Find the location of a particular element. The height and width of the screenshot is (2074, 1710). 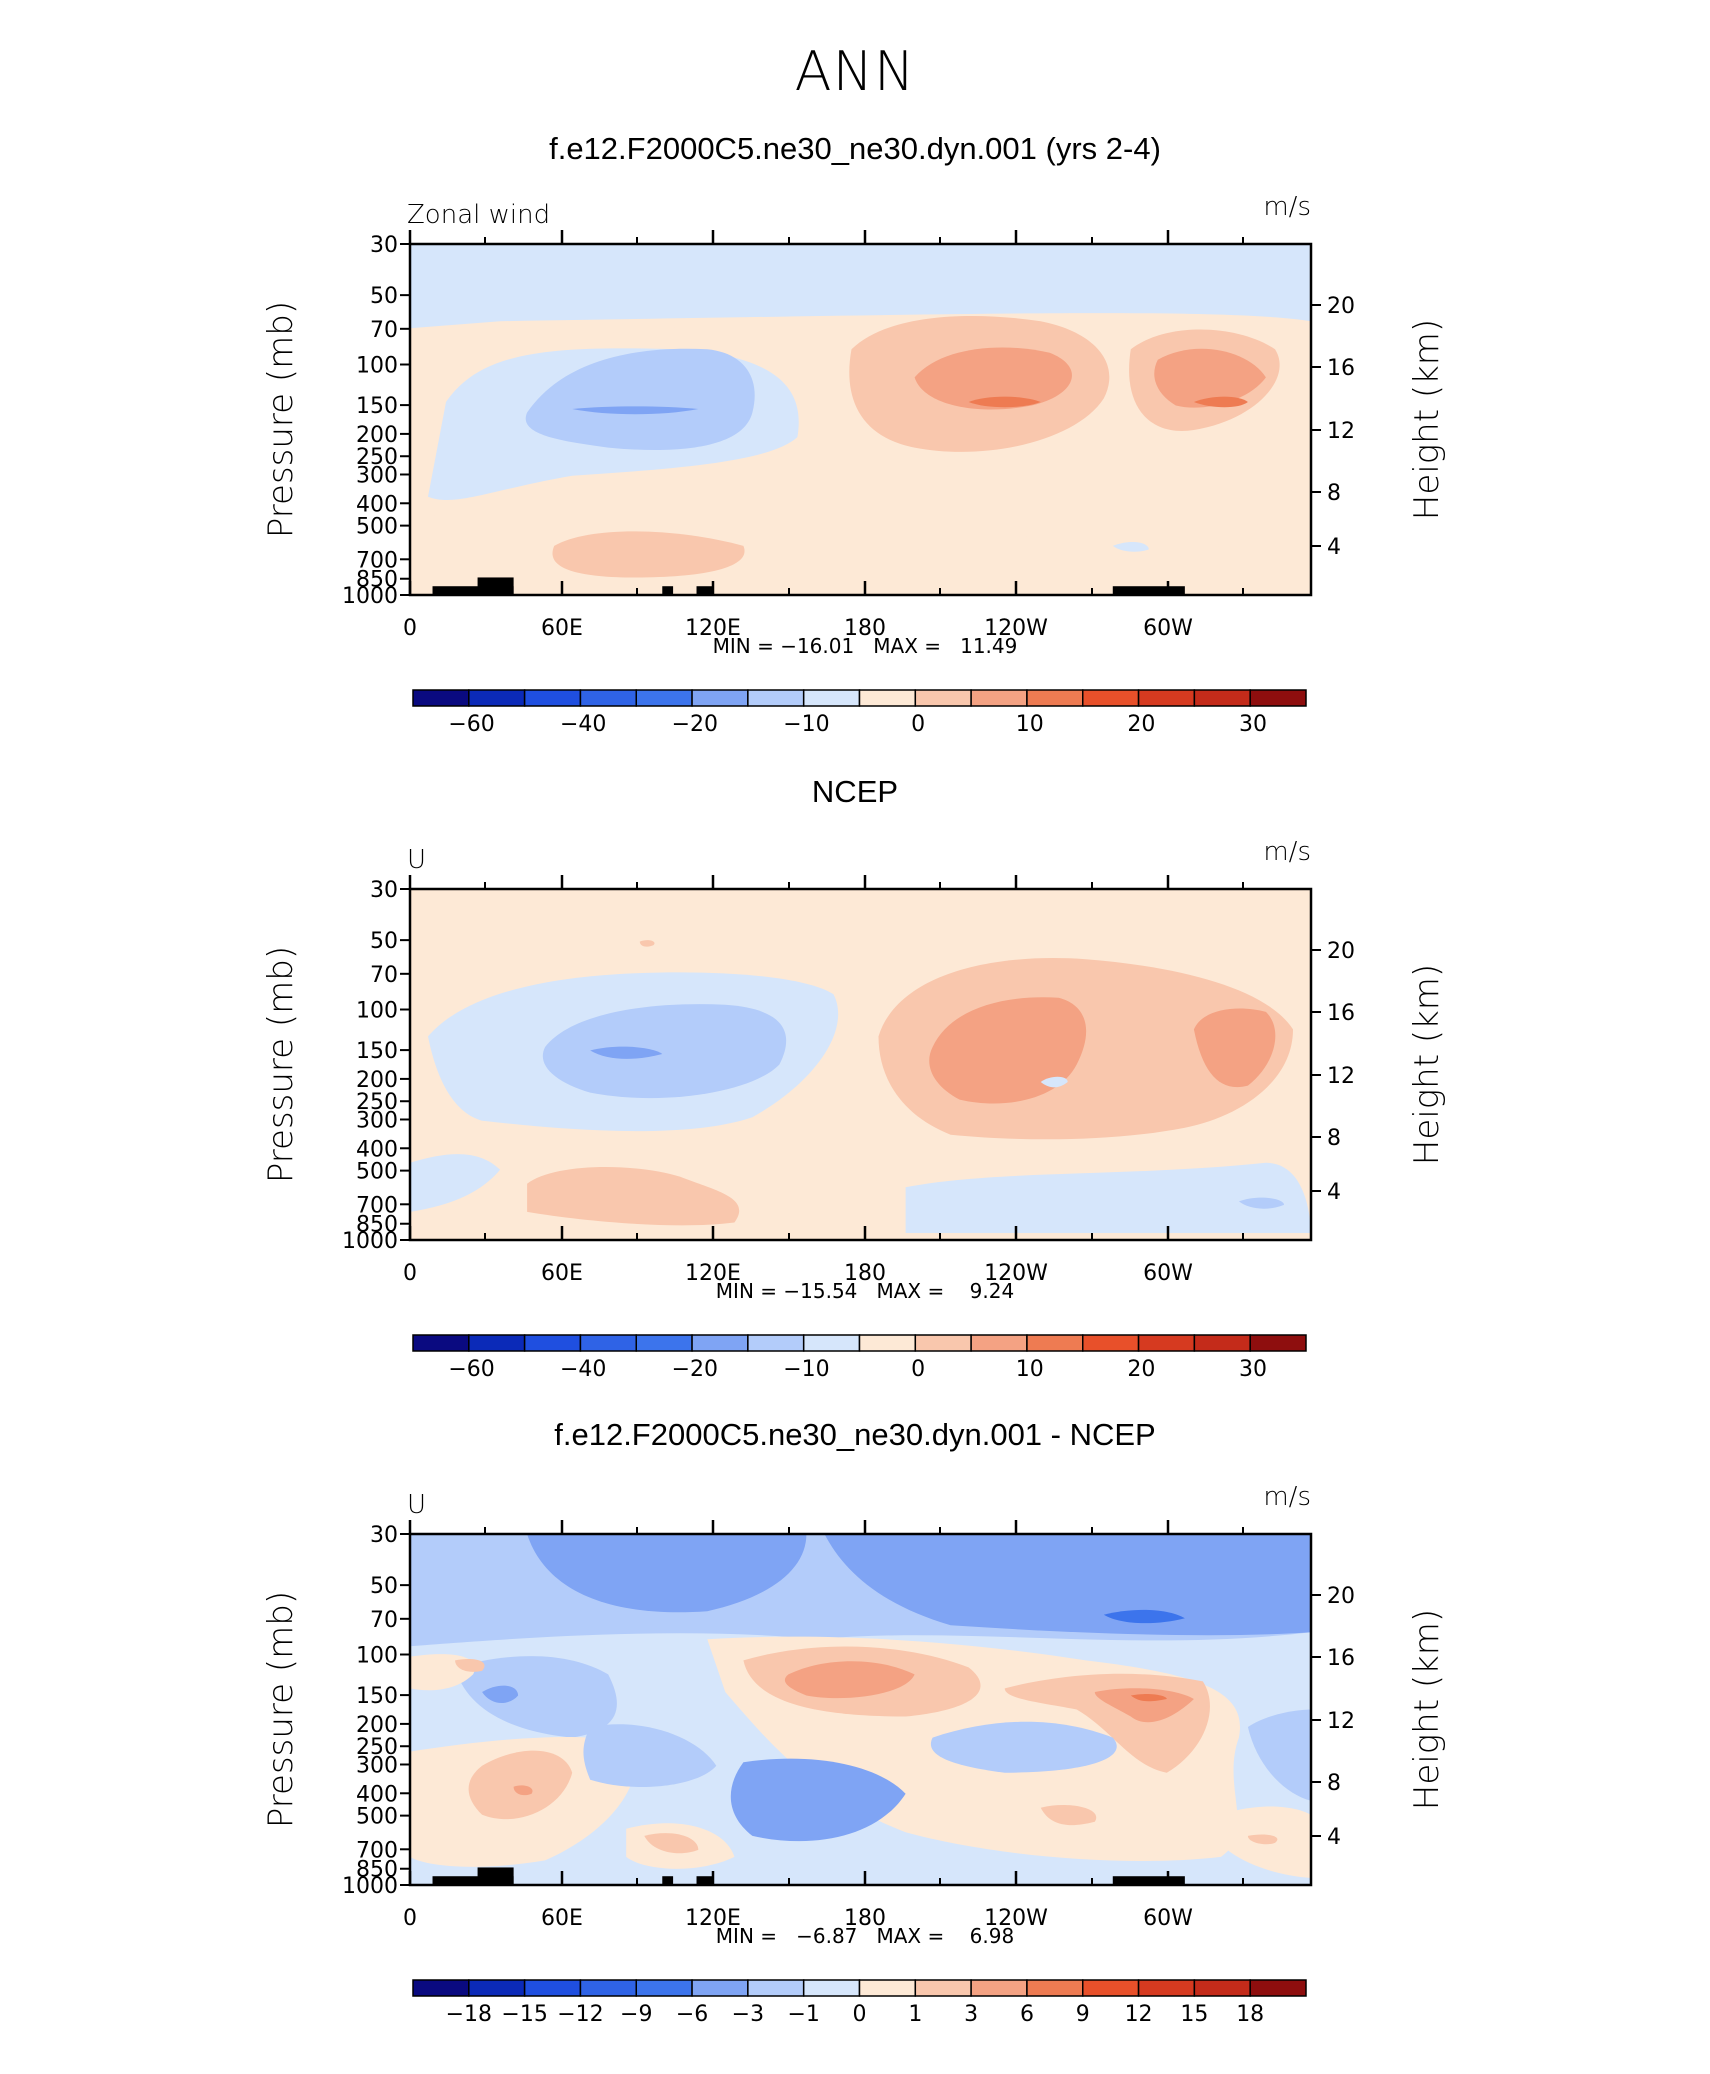

colorbar-label: −6 is located at coordinates (692, 2014).